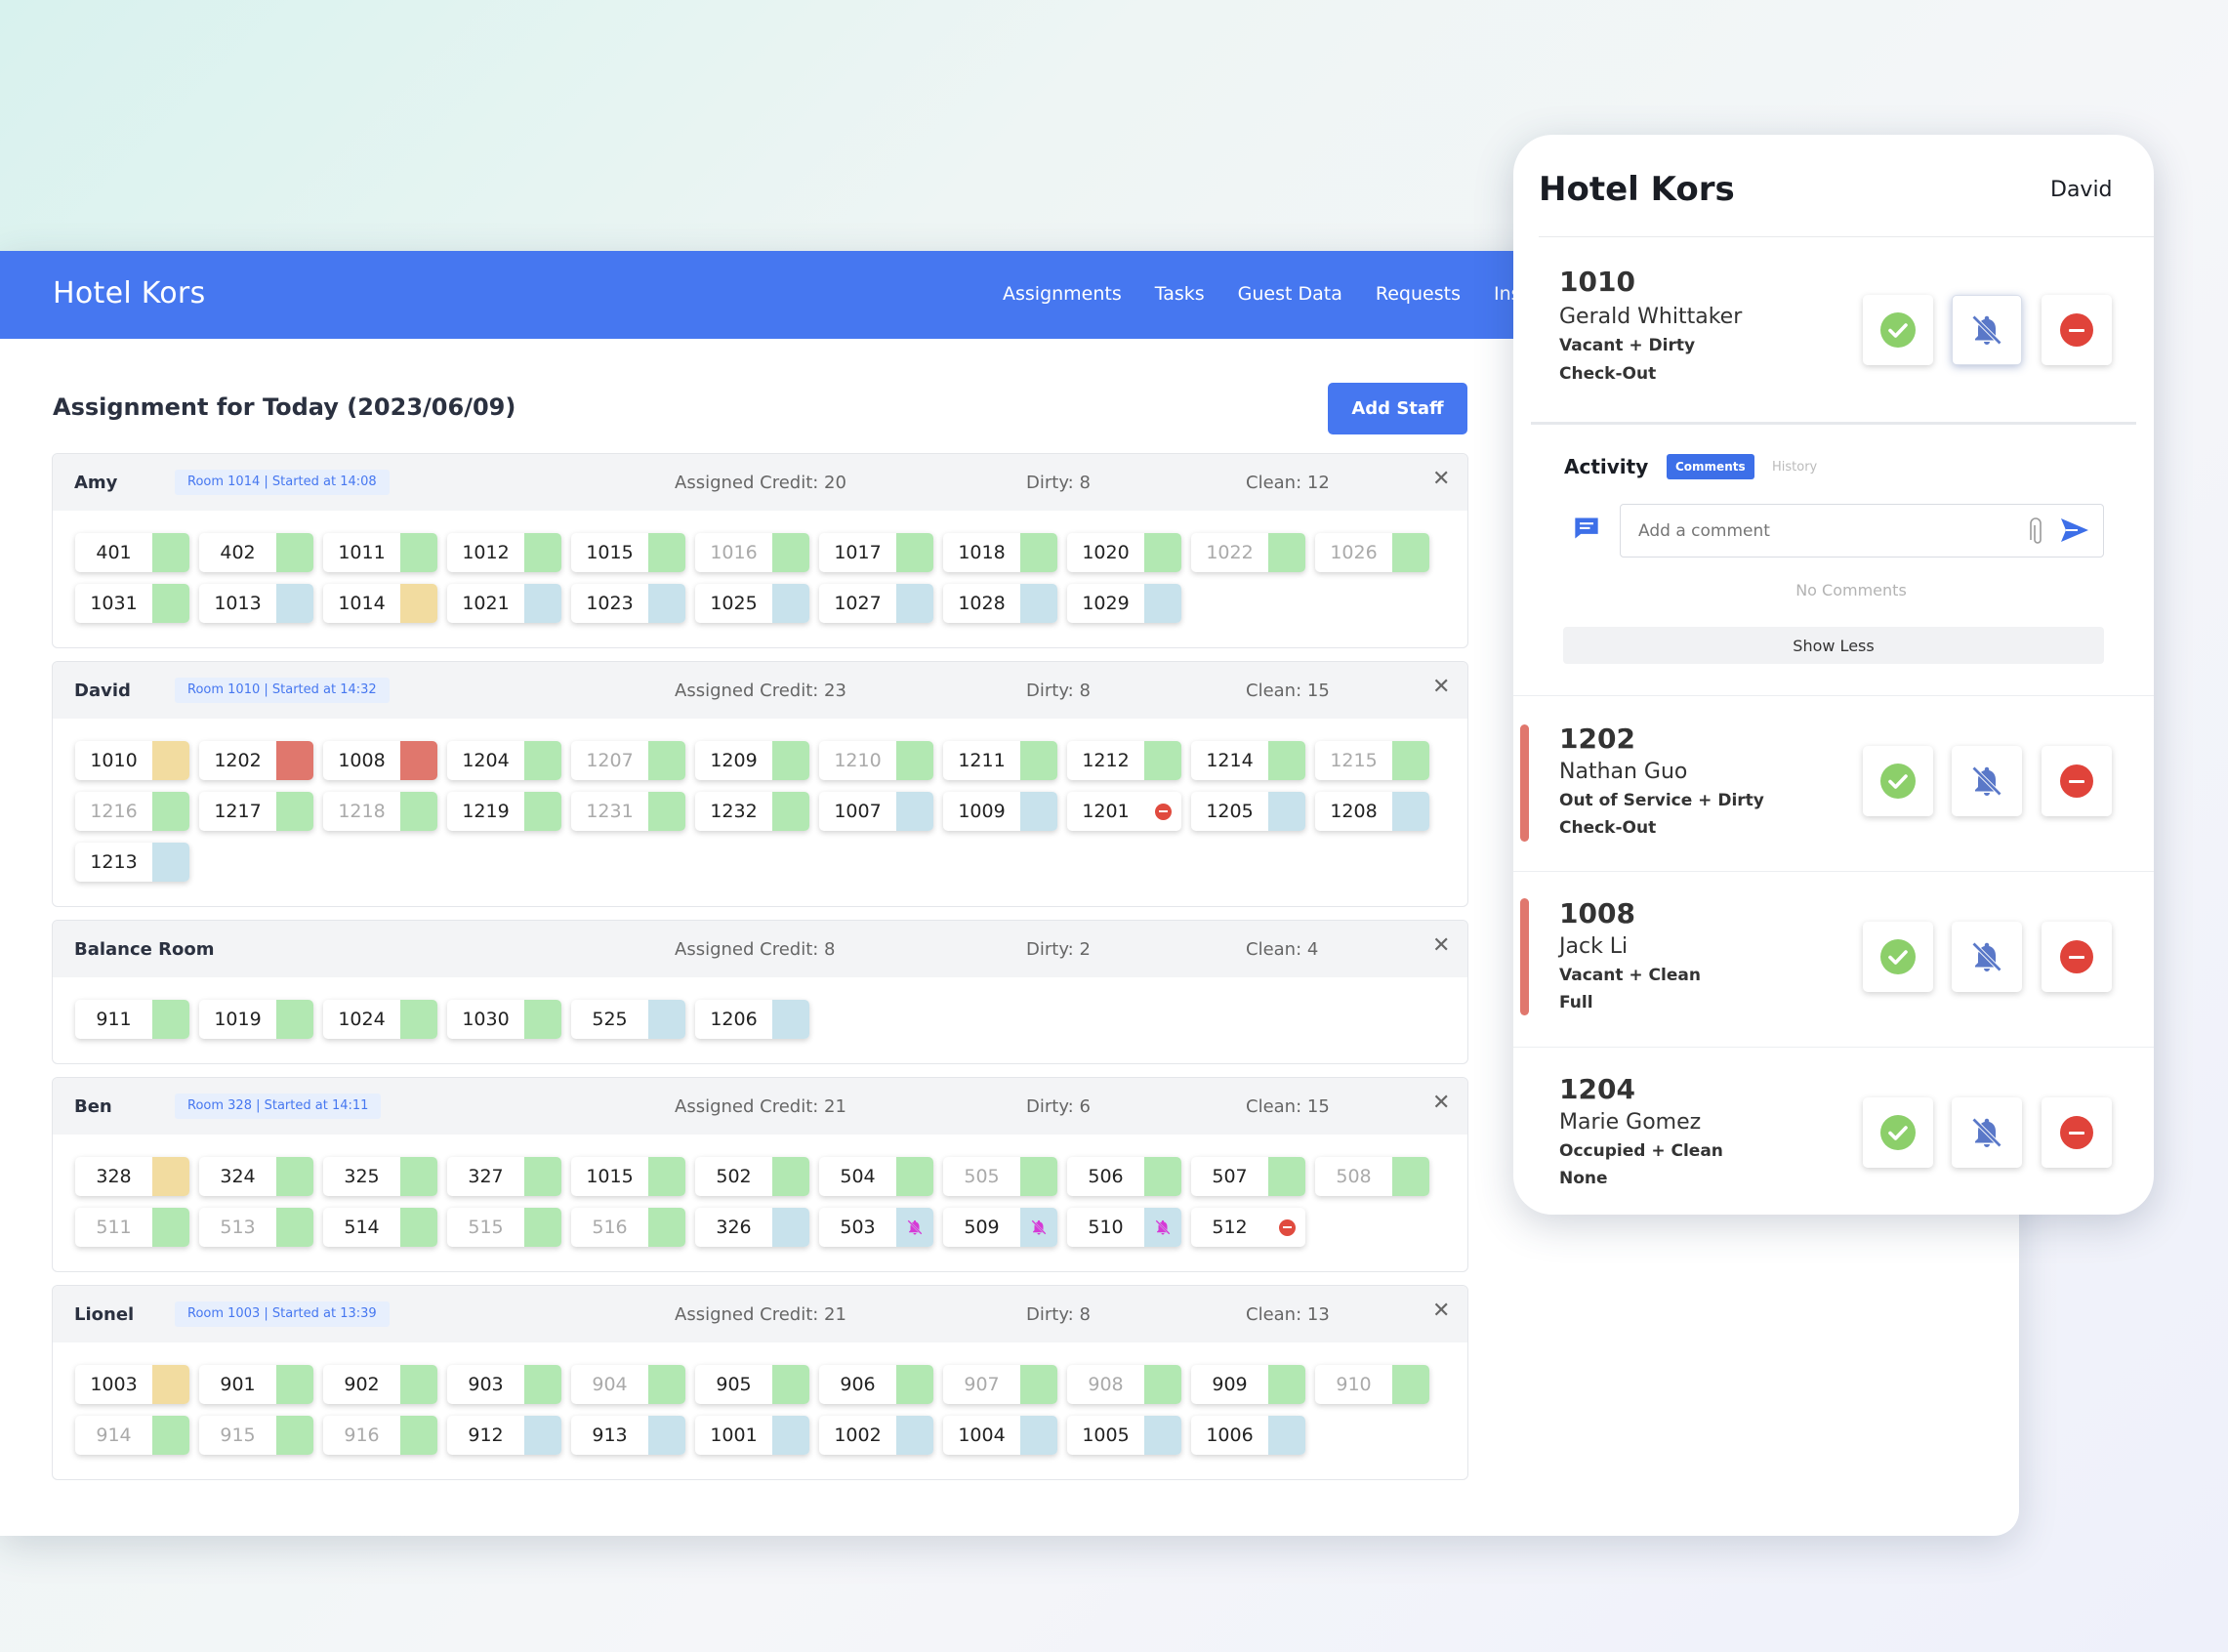 The image size is (2228, 1652). What do you see at coordinates (132, 603) in the screenshot?
I see `room-tile: 1031` at bounding box center [132, 603].